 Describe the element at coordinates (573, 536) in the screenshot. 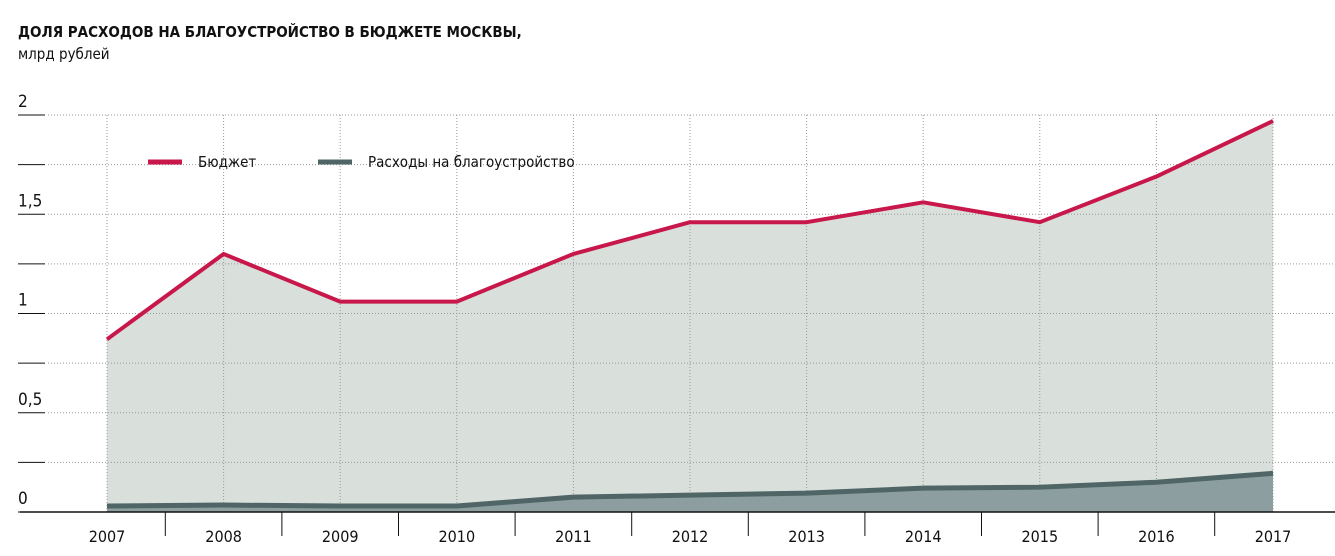

I see `x-tick-label: 2011` at that location.